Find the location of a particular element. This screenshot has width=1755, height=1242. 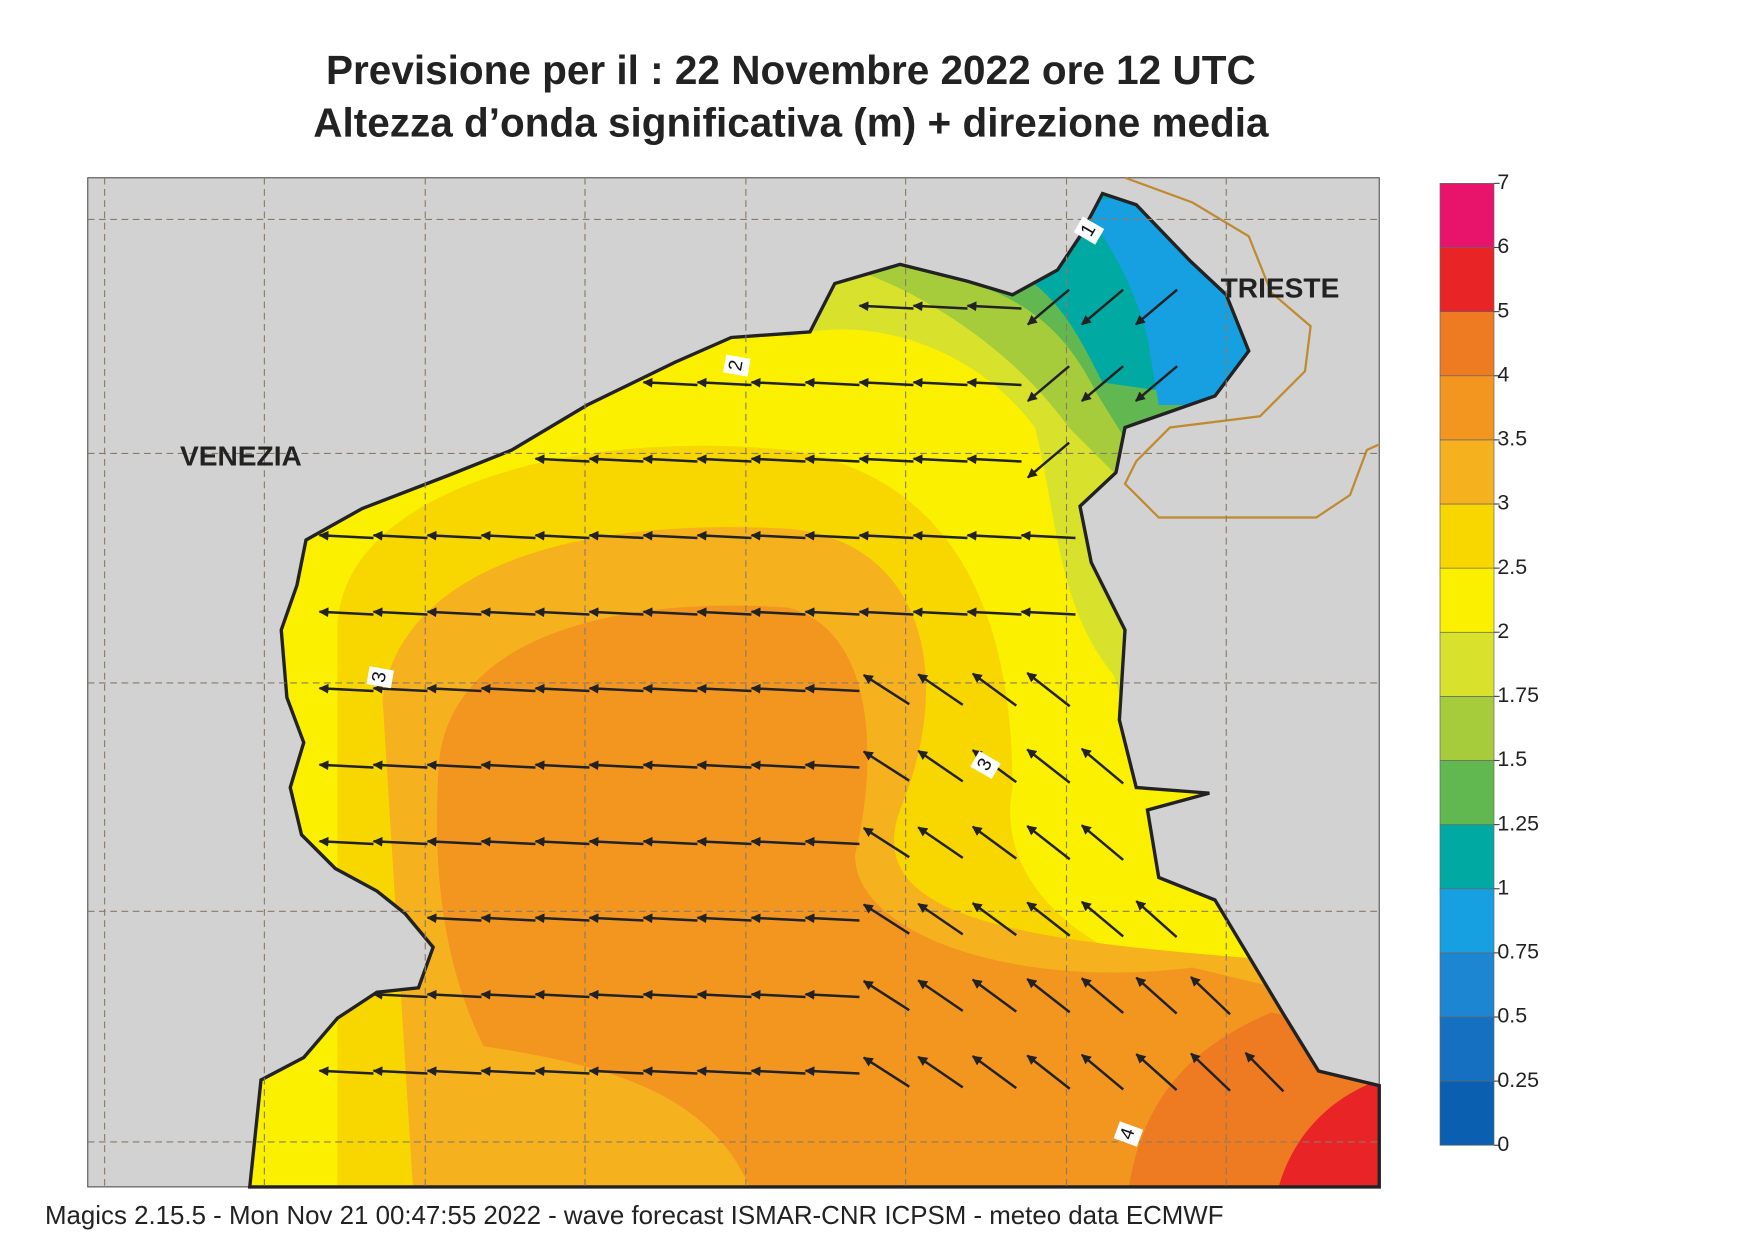

contour-label: 2 is located at coordinates (736, 365).